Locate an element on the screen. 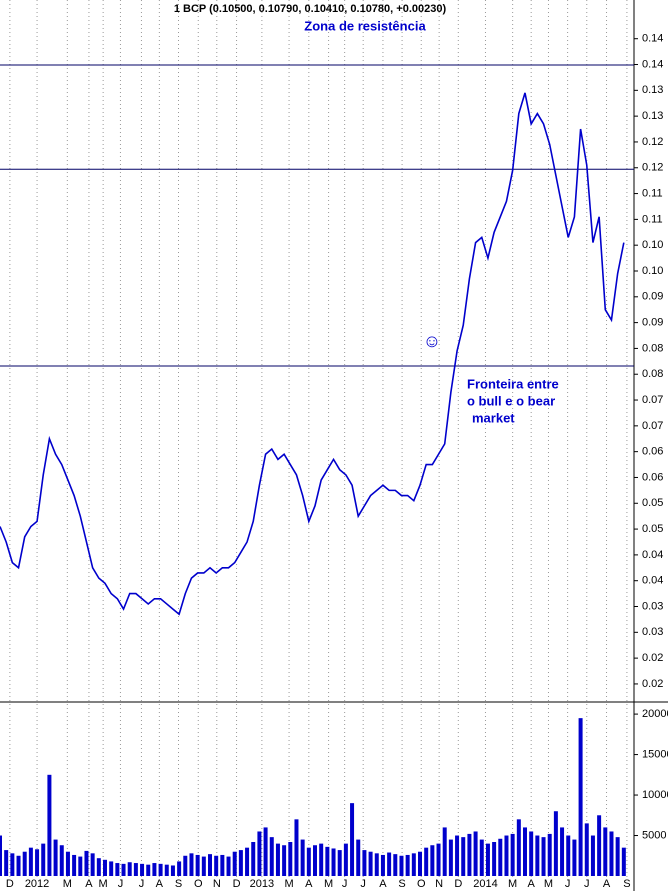 The height and width of the screenshot is (891, 668). y-tick-label: 0.06 is located at coordinates (652, 452).